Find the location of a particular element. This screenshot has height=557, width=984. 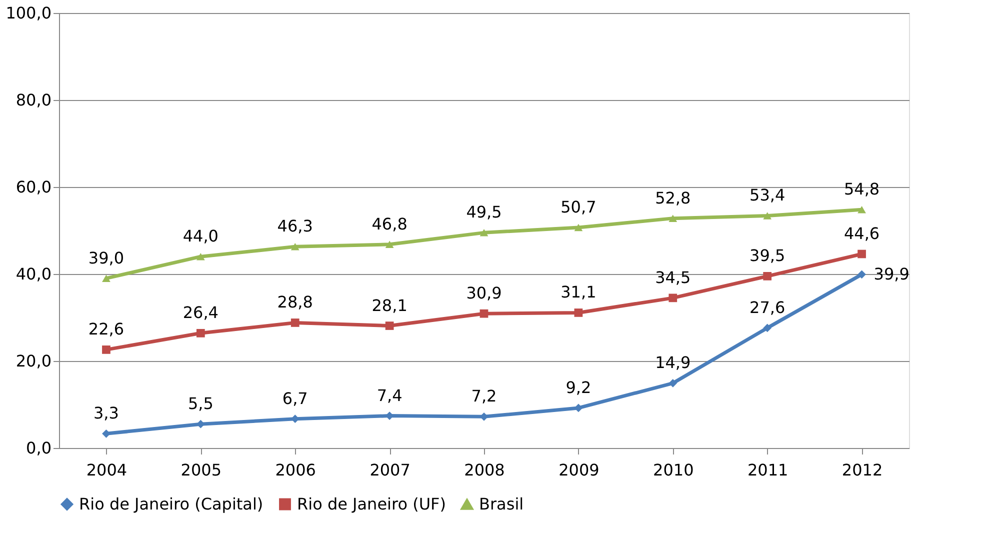

data-label: 49,5 is located at coordinates (484, 212).